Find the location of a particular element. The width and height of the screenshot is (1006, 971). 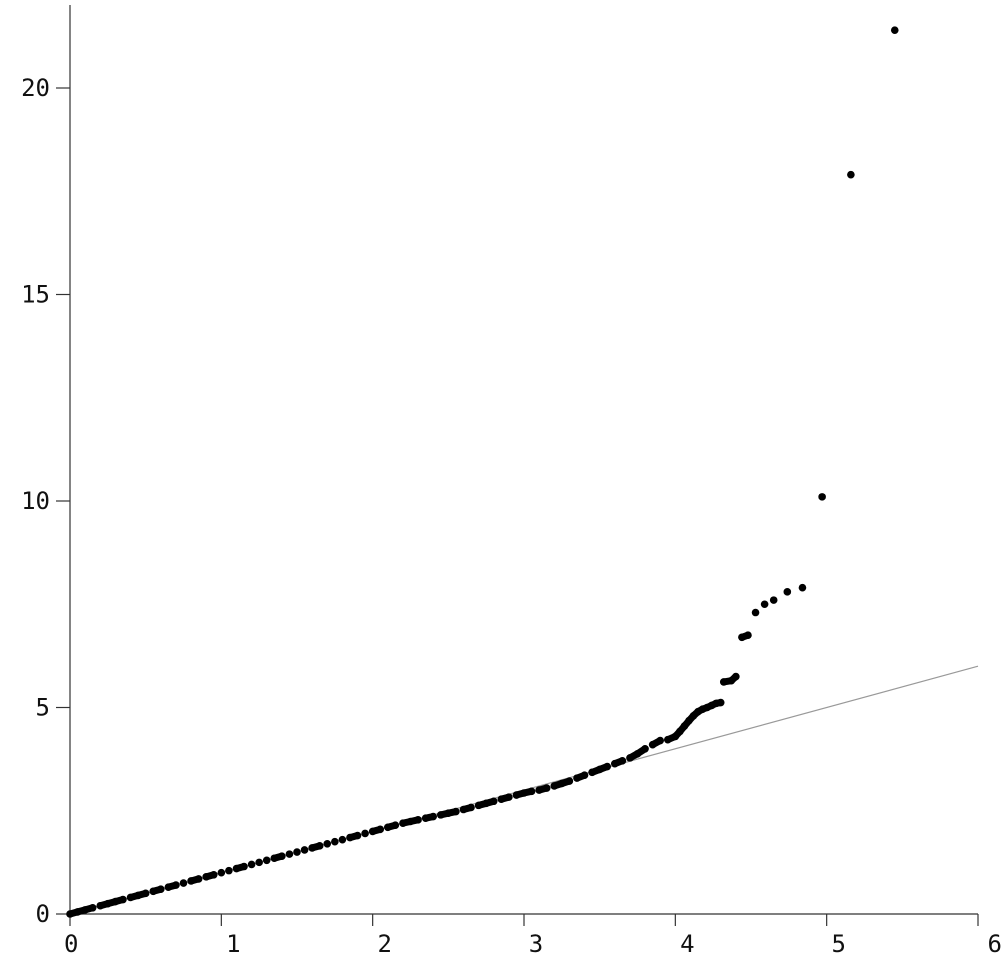

y-tick-label: 20 is located at coordinates (35, 88).